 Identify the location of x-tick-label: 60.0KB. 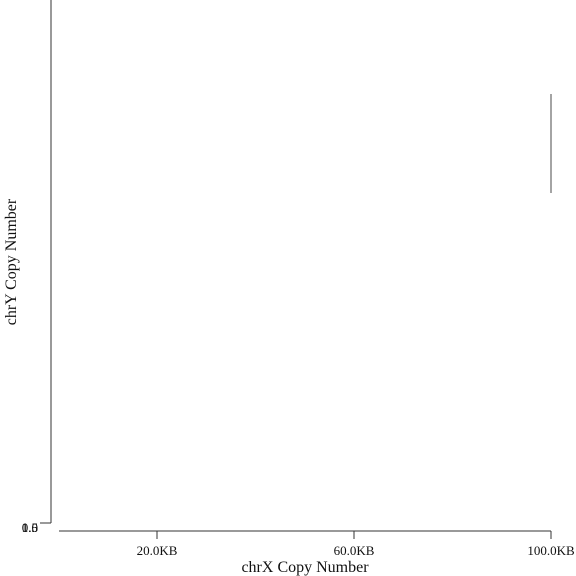
(354, 550).